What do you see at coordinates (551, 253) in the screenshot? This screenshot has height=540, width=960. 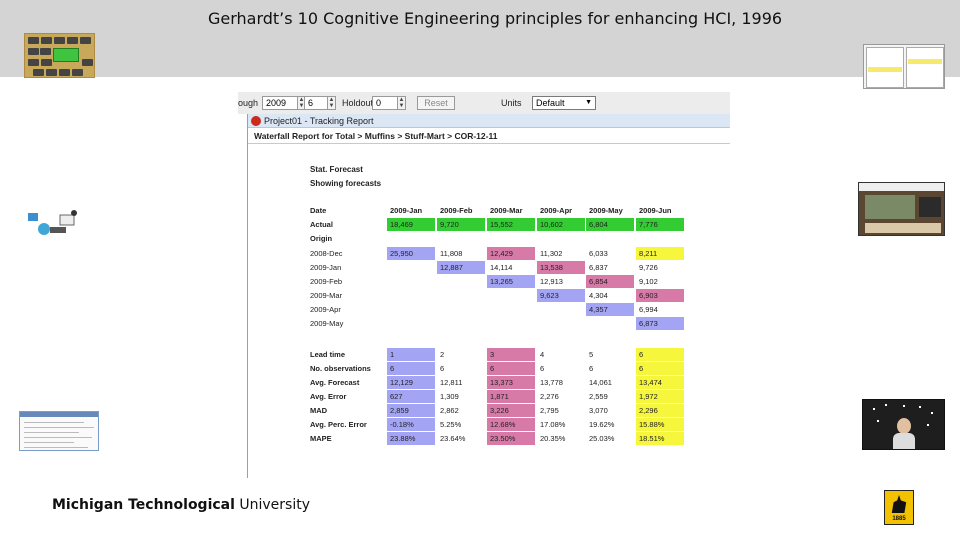 I see `table-cell: 11,302` at bounding box center [551, 253].